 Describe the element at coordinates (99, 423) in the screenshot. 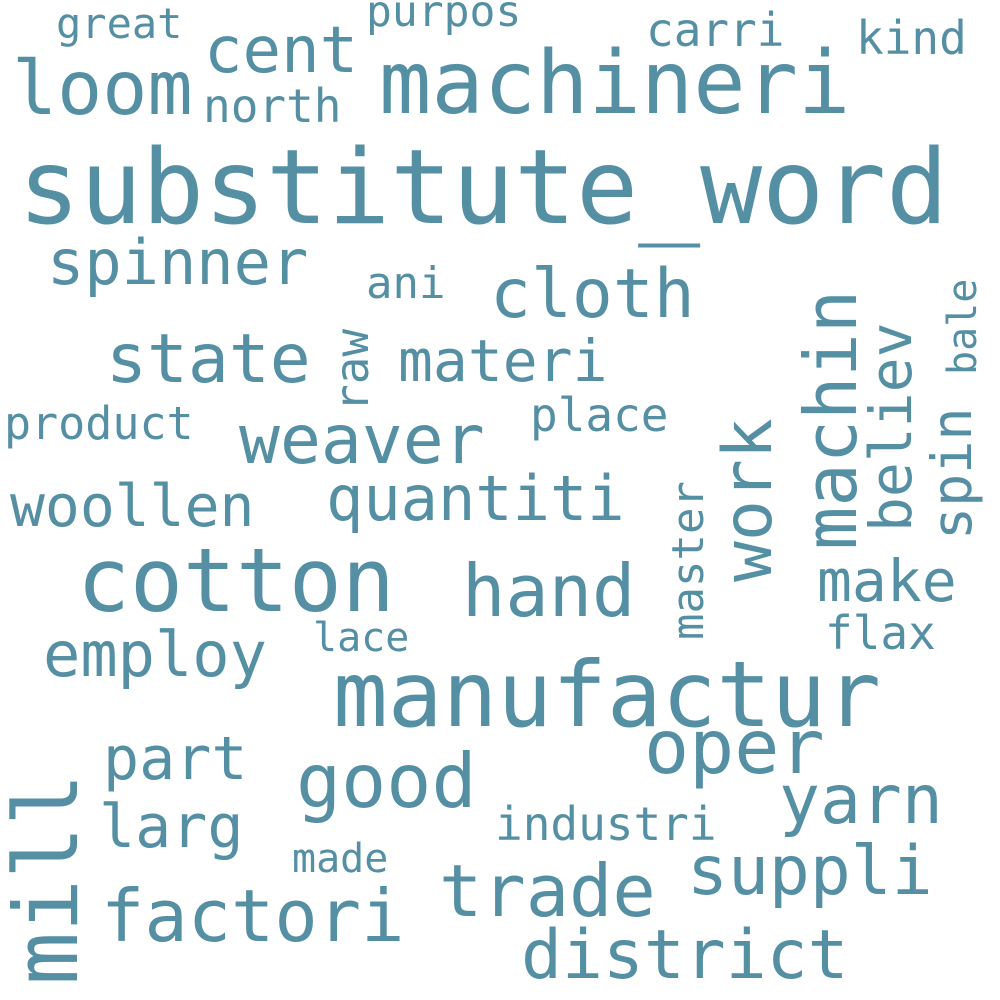

I see `word-product: product` at that location.